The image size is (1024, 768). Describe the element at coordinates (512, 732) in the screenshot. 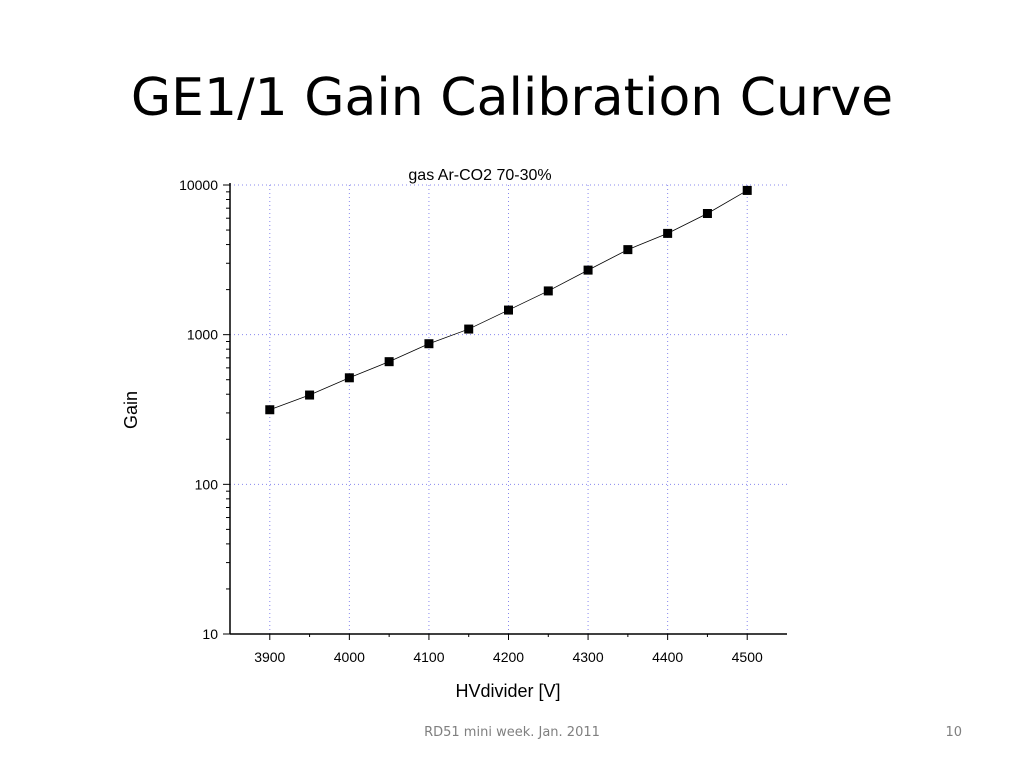

I see `footer-text: RD51 mini week. Jan. 2011` at that location.